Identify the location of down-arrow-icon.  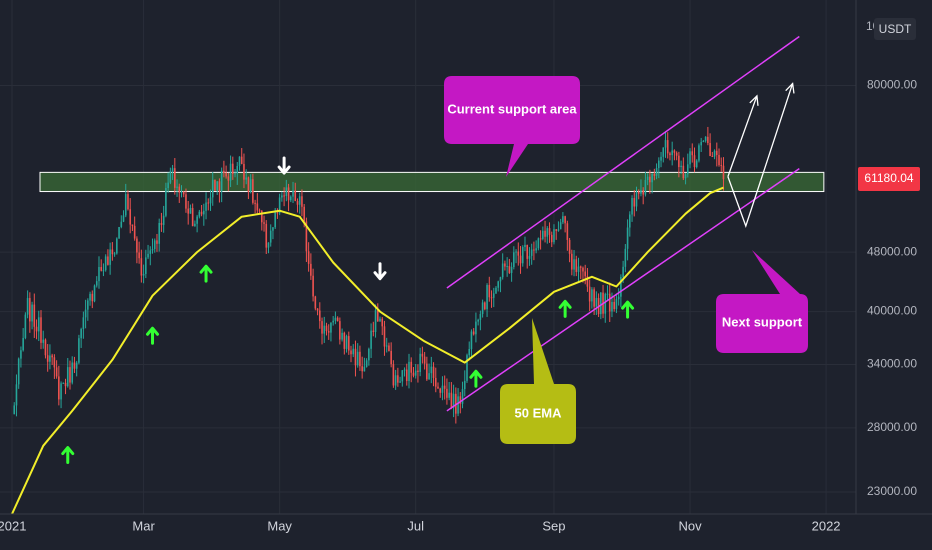
(284, 165).